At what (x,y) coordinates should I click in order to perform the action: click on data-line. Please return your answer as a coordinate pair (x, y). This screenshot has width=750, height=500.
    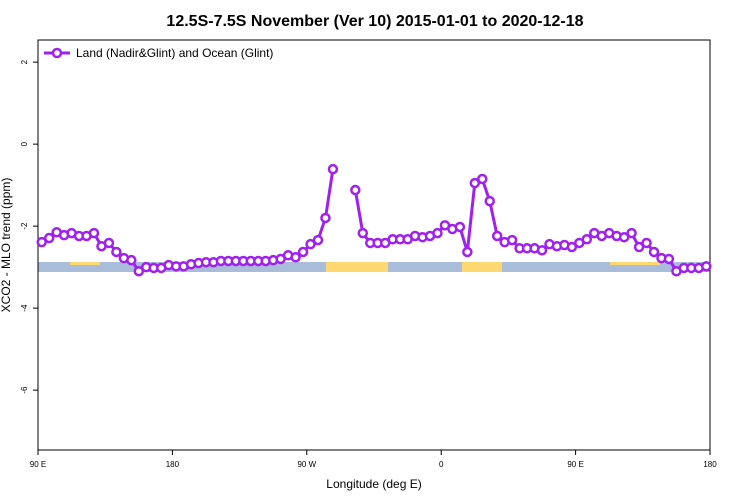
    Looking at the image, I should click on (530, 225).